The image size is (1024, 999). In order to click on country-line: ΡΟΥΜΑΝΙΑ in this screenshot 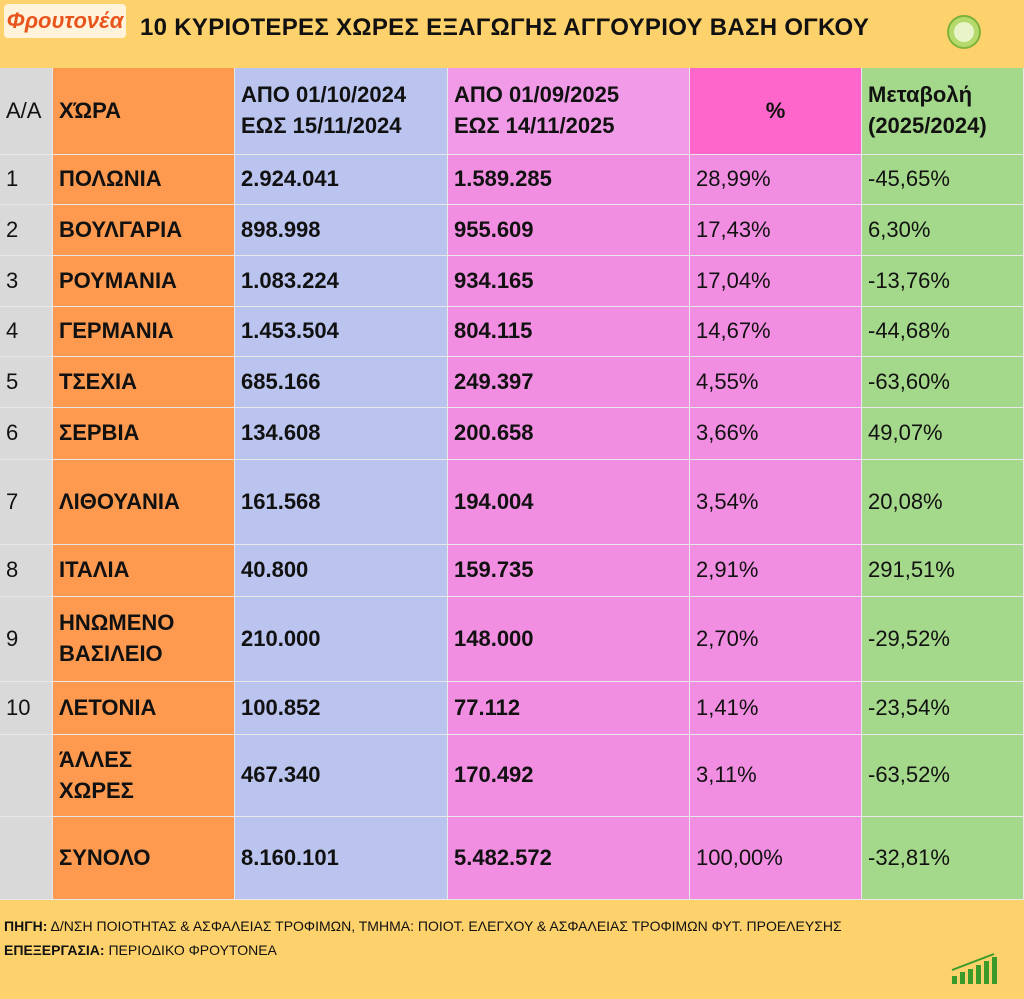, I will do `click(118, 280)`.